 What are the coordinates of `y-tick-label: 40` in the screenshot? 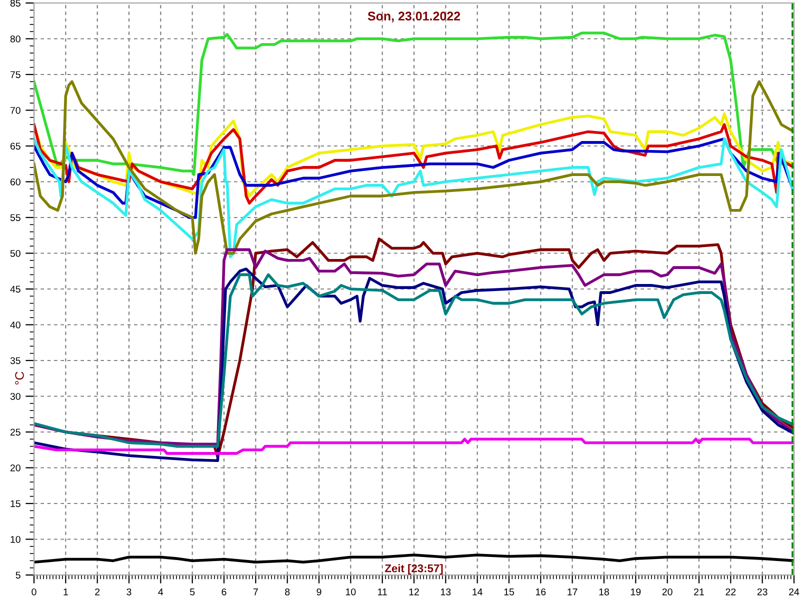 It's located at (15, 324).